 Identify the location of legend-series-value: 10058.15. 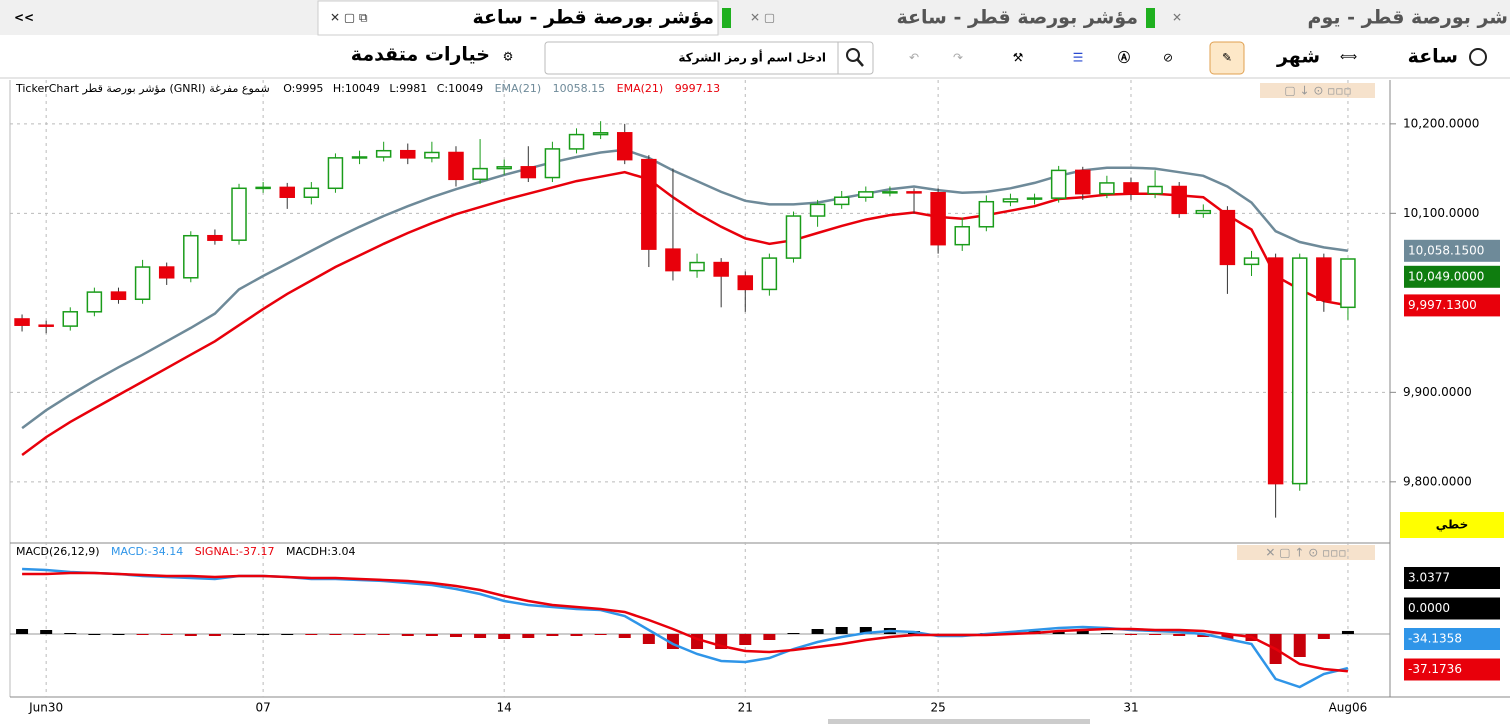
(579, 88).